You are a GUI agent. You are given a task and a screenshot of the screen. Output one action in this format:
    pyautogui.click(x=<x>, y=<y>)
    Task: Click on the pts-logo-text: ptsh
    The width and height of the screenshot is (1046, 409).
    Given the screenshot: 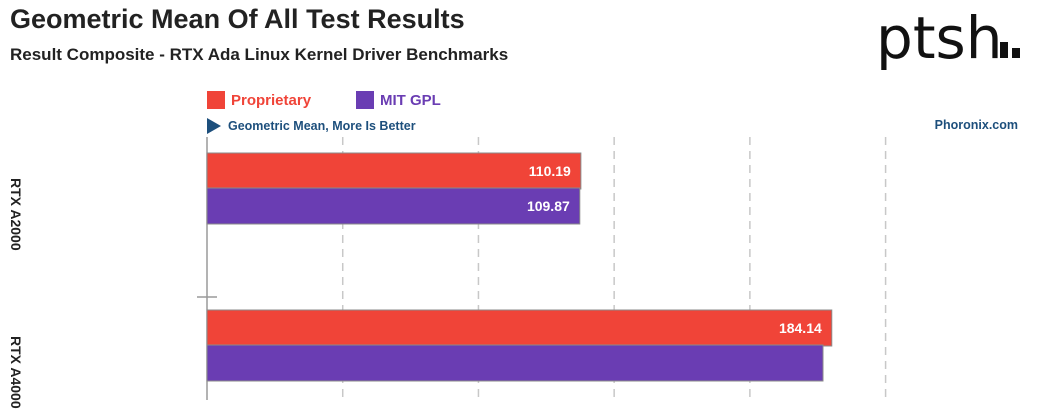 What is the action you would take?
    pyautogui.click(x=939, y=40)
    